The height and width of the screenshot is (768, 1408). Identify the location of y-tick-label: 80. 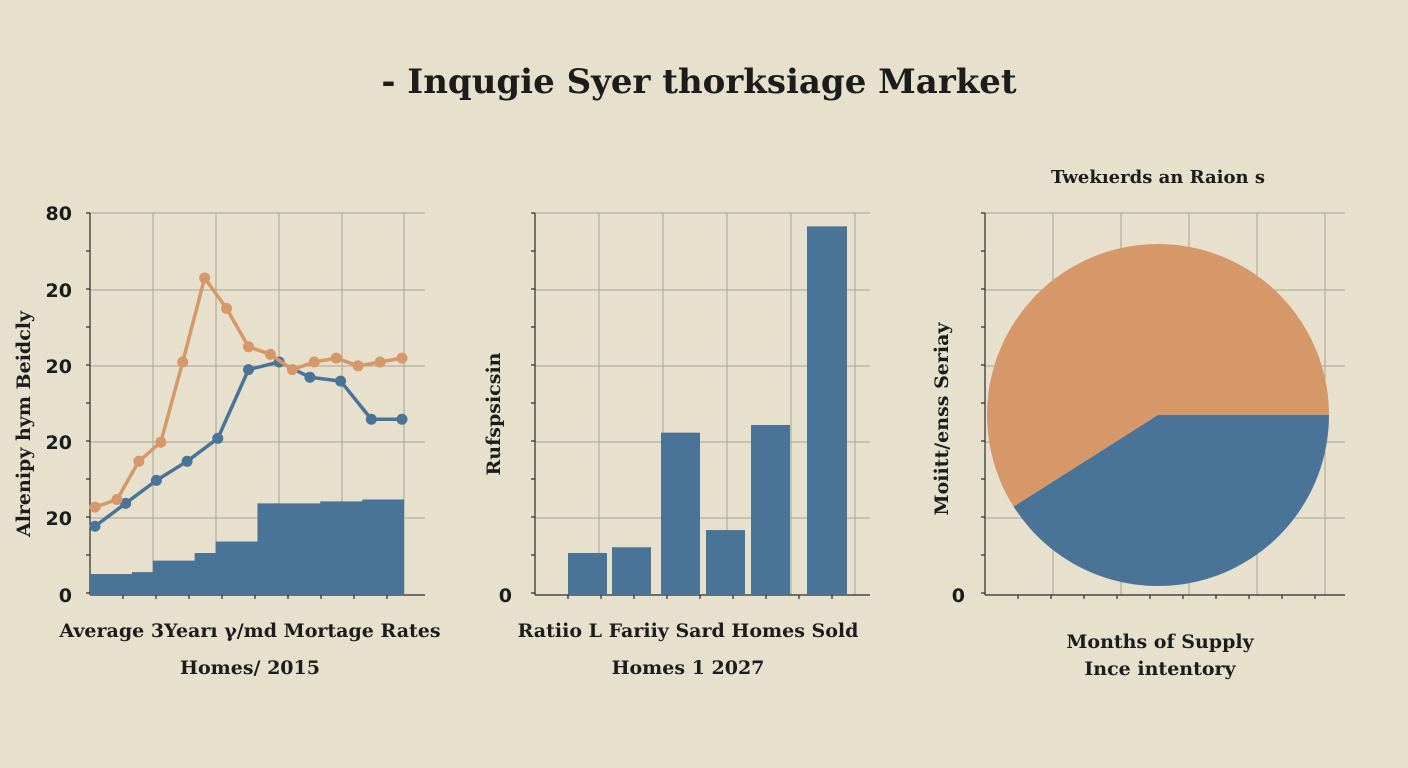
(59, 214).